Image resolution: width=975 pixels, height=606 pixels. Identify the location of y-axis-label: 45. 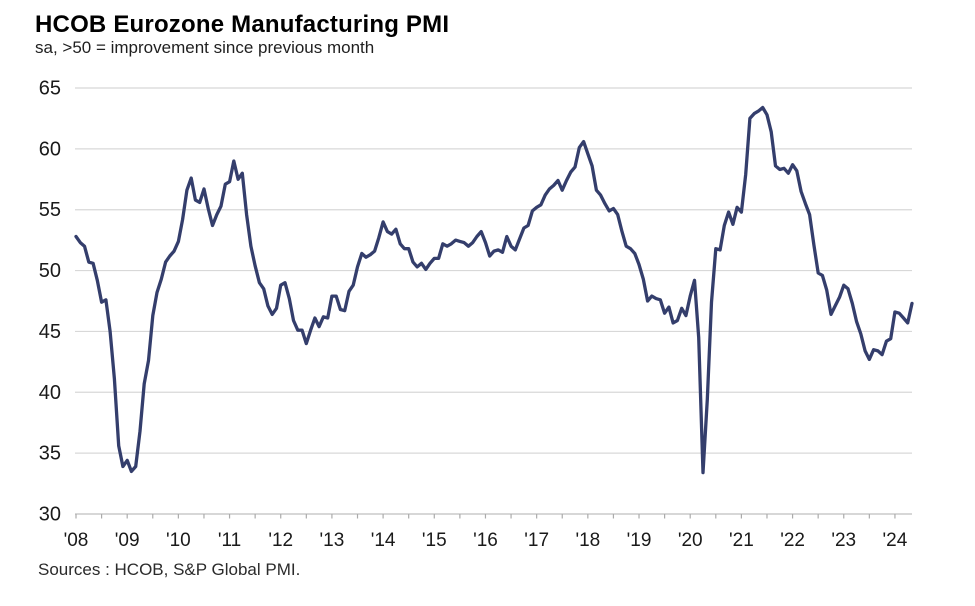
(50, 332).